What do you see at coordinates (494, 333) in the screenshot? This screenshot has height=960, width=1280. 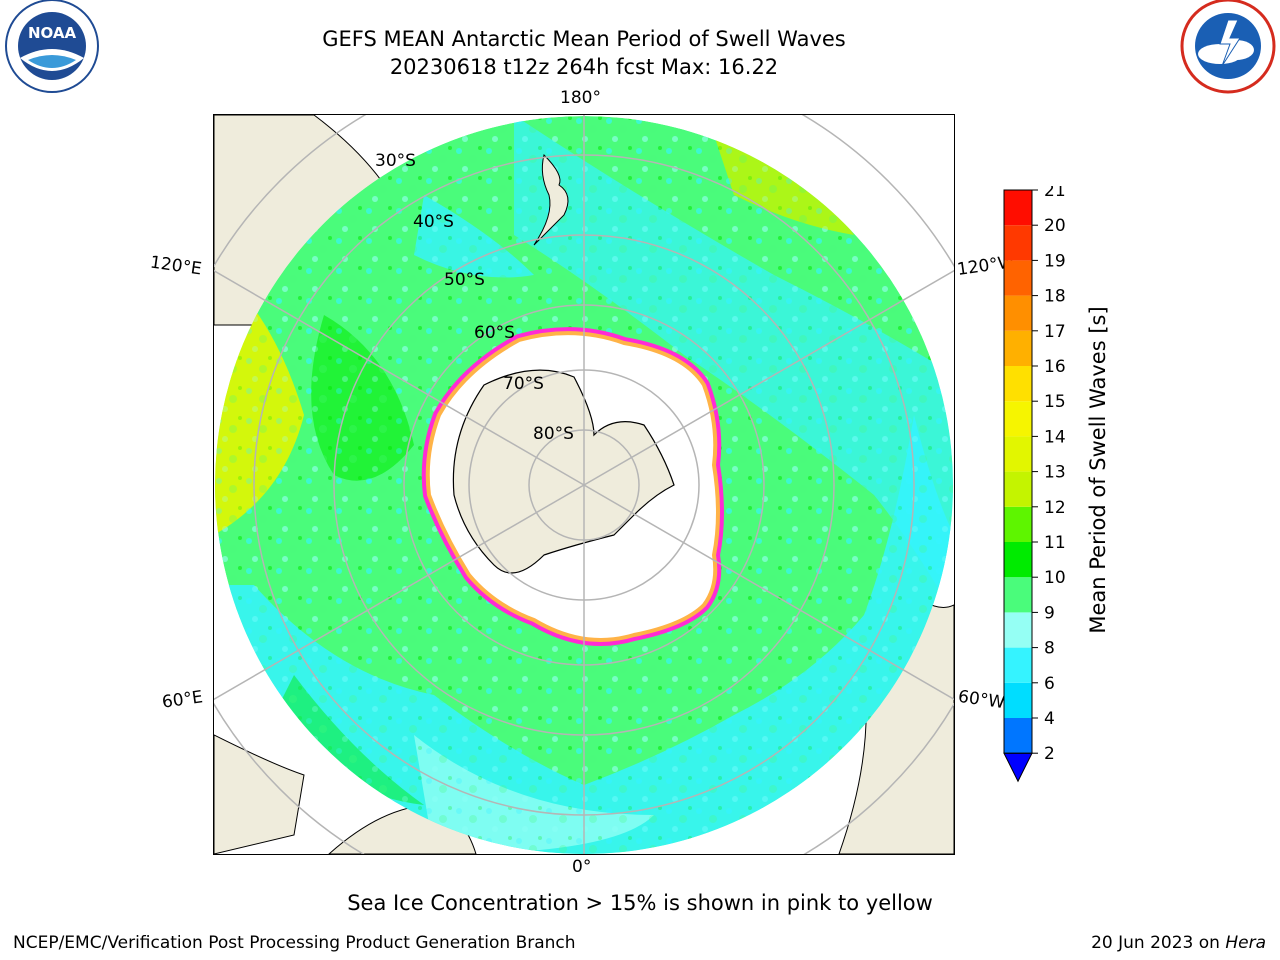 I see `lat-label-60s: 60°S` at bounding box center [494, 333].